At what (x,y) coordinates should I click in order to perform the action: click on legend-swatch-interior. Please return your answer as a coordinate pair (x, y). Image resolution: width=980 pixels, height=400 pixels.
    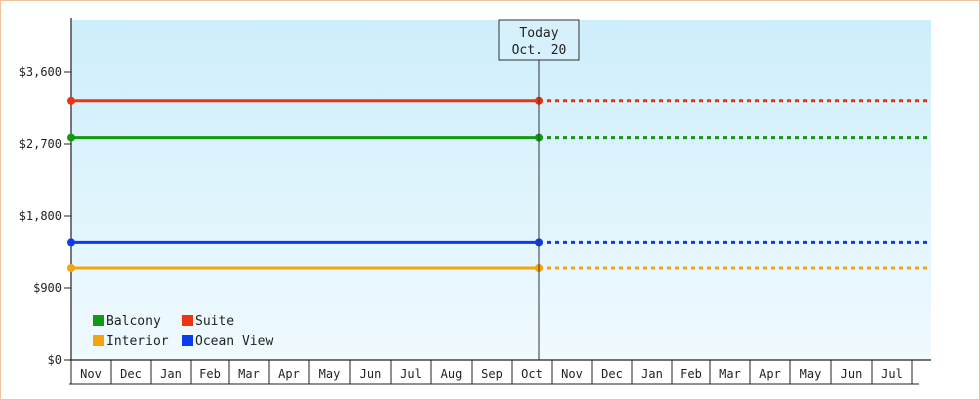
    Looking at the image, I should click on (98, 340).